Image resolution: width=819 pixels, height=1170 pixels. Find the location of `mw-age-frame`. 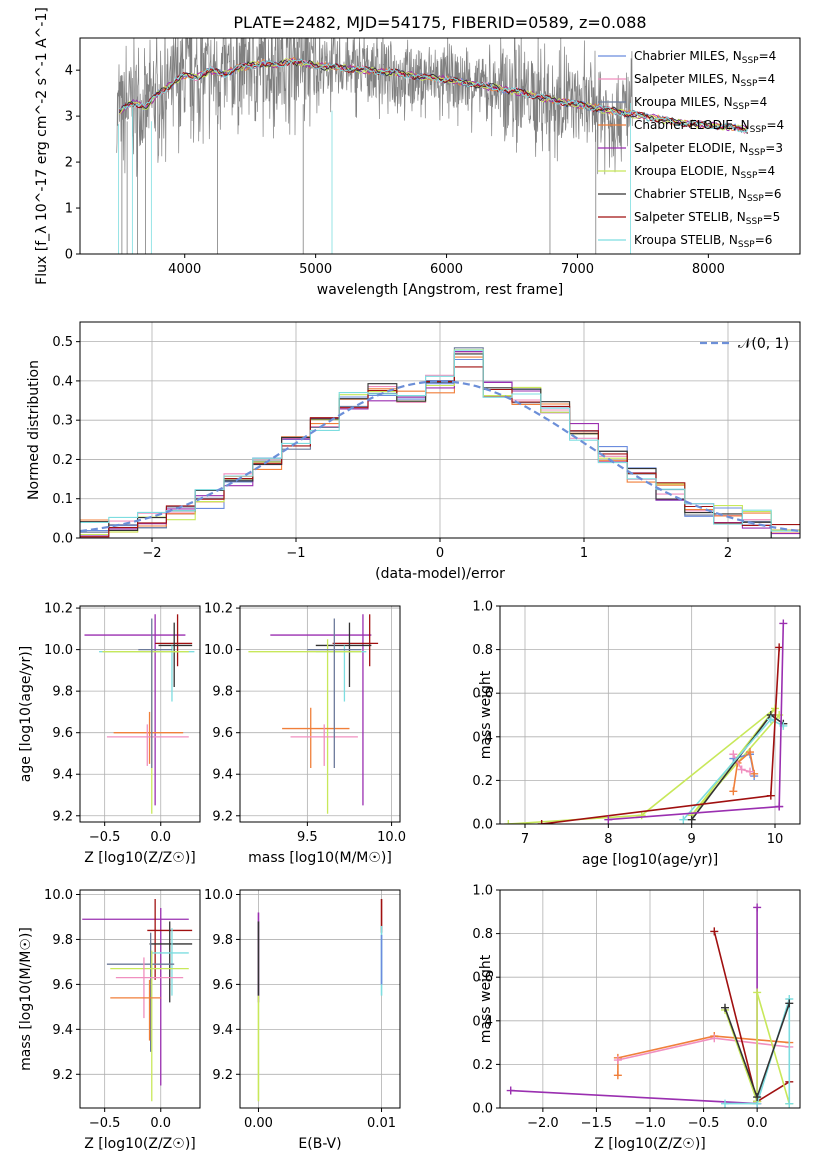

mw-age-frame is located at coordinates (650, 715).